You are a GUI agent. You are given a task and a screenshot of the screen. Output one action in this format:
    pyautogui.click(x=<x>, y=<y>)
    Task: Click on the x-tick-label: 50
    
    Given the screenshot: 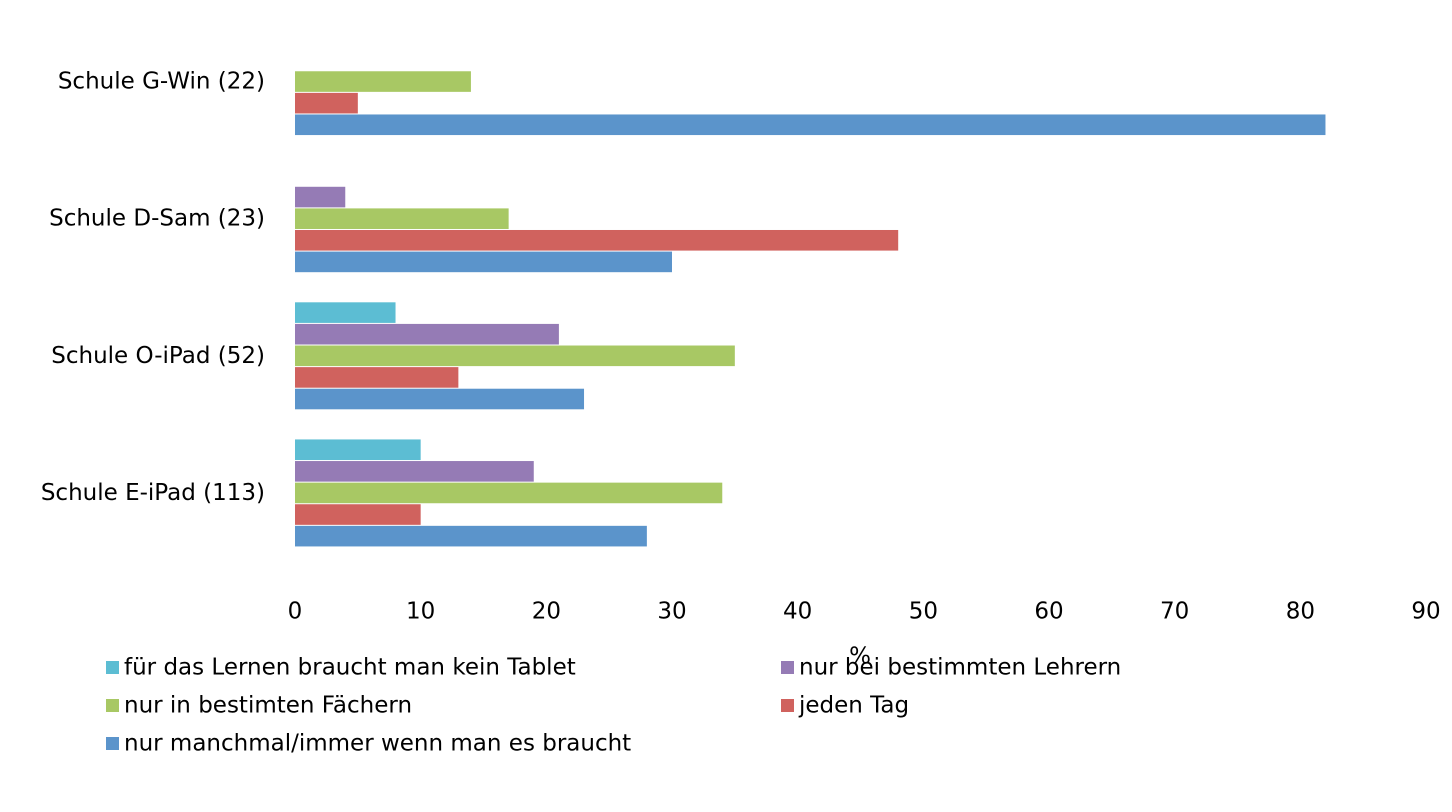 What is the action you would take?
    pyautogui.click(x=923, y=612)
    